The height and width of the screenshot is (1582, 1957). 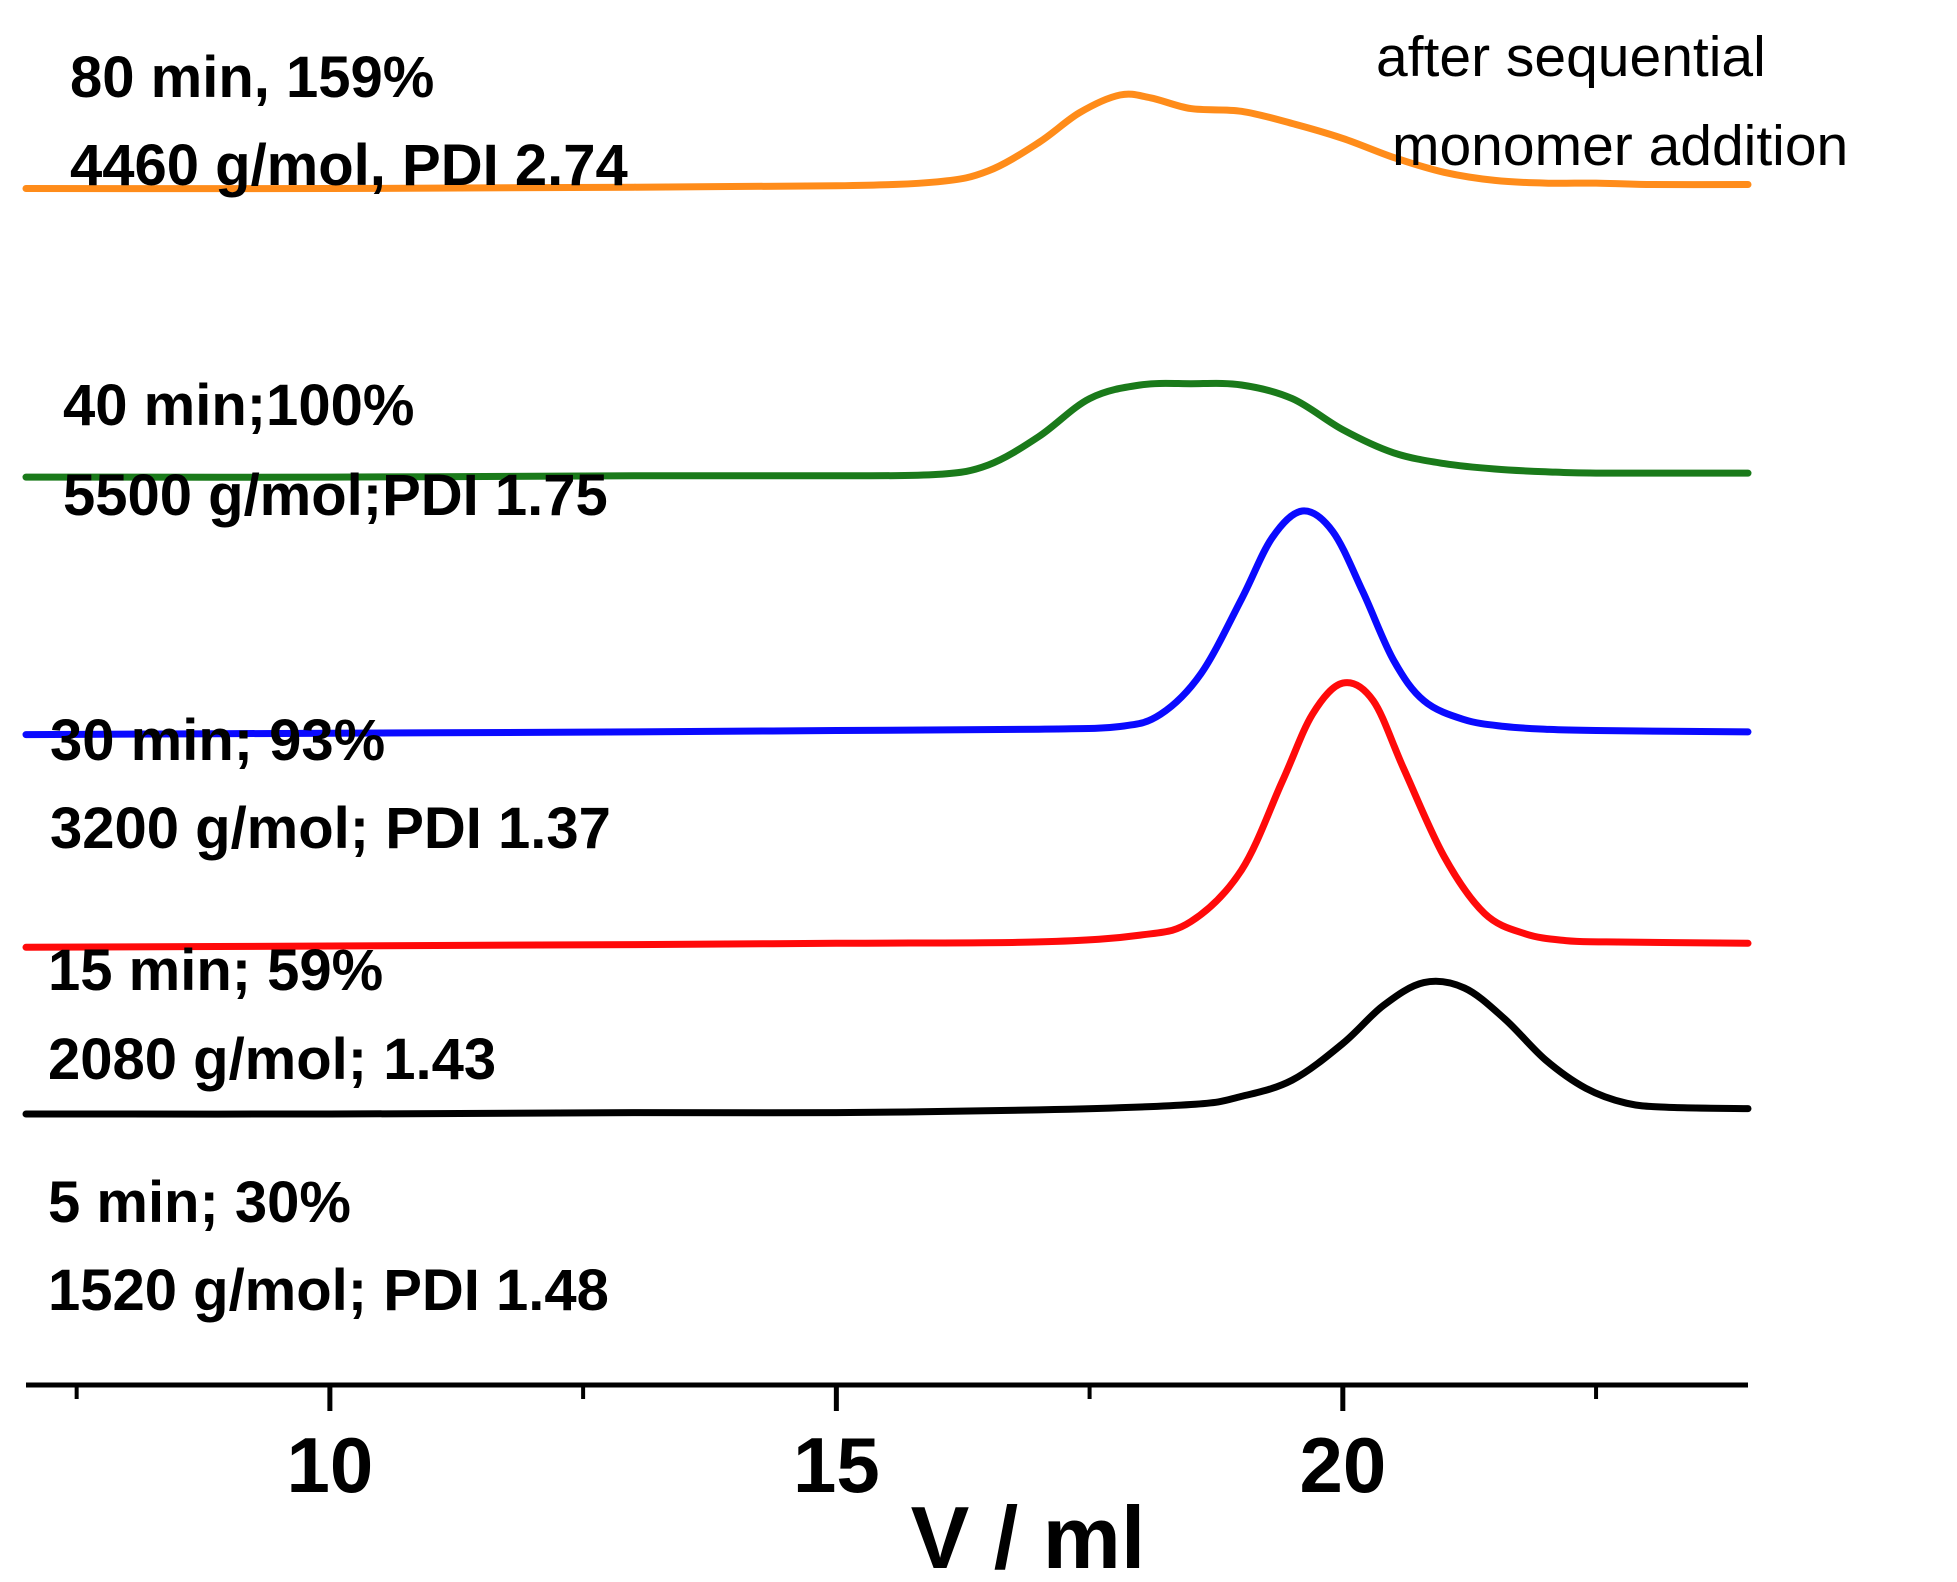 What do you see at coordinates (1028, 1535) in the screenshot?
I see `x-axis-title: V / ml` at bounding box center [1028, 1535].